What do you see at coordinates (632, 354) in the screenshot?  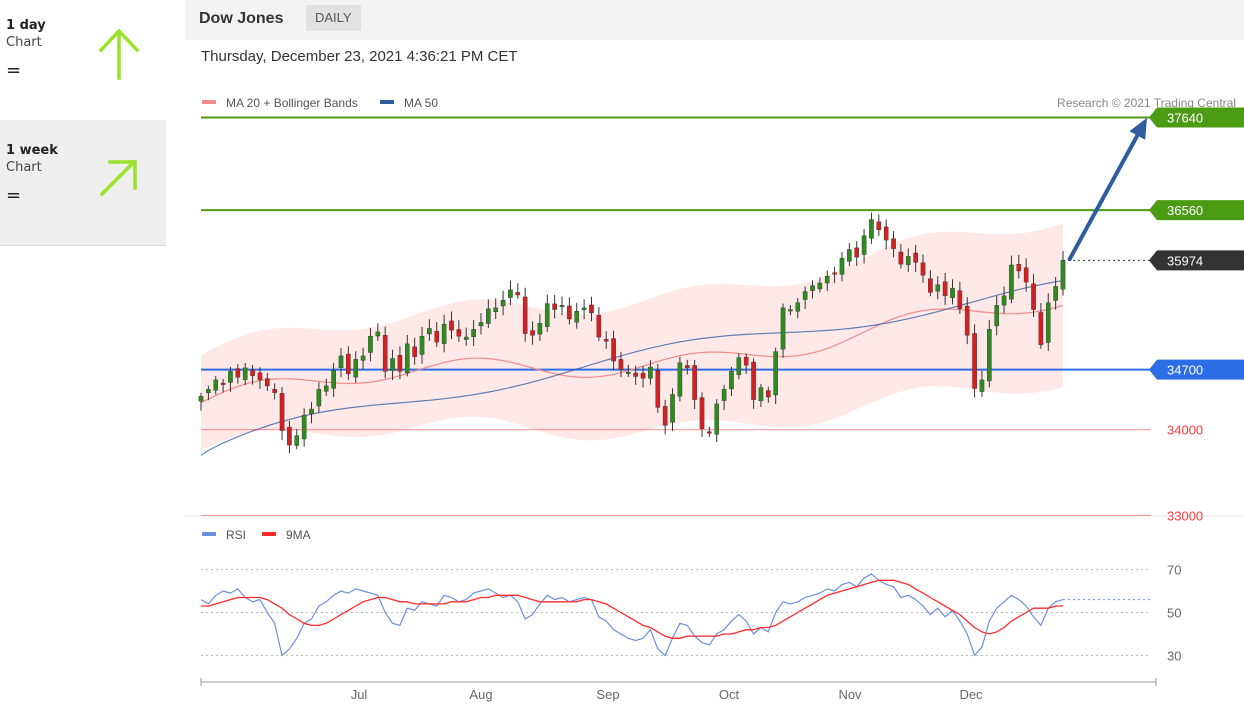 I see `ma20-line` at bounding box center [632, 354].